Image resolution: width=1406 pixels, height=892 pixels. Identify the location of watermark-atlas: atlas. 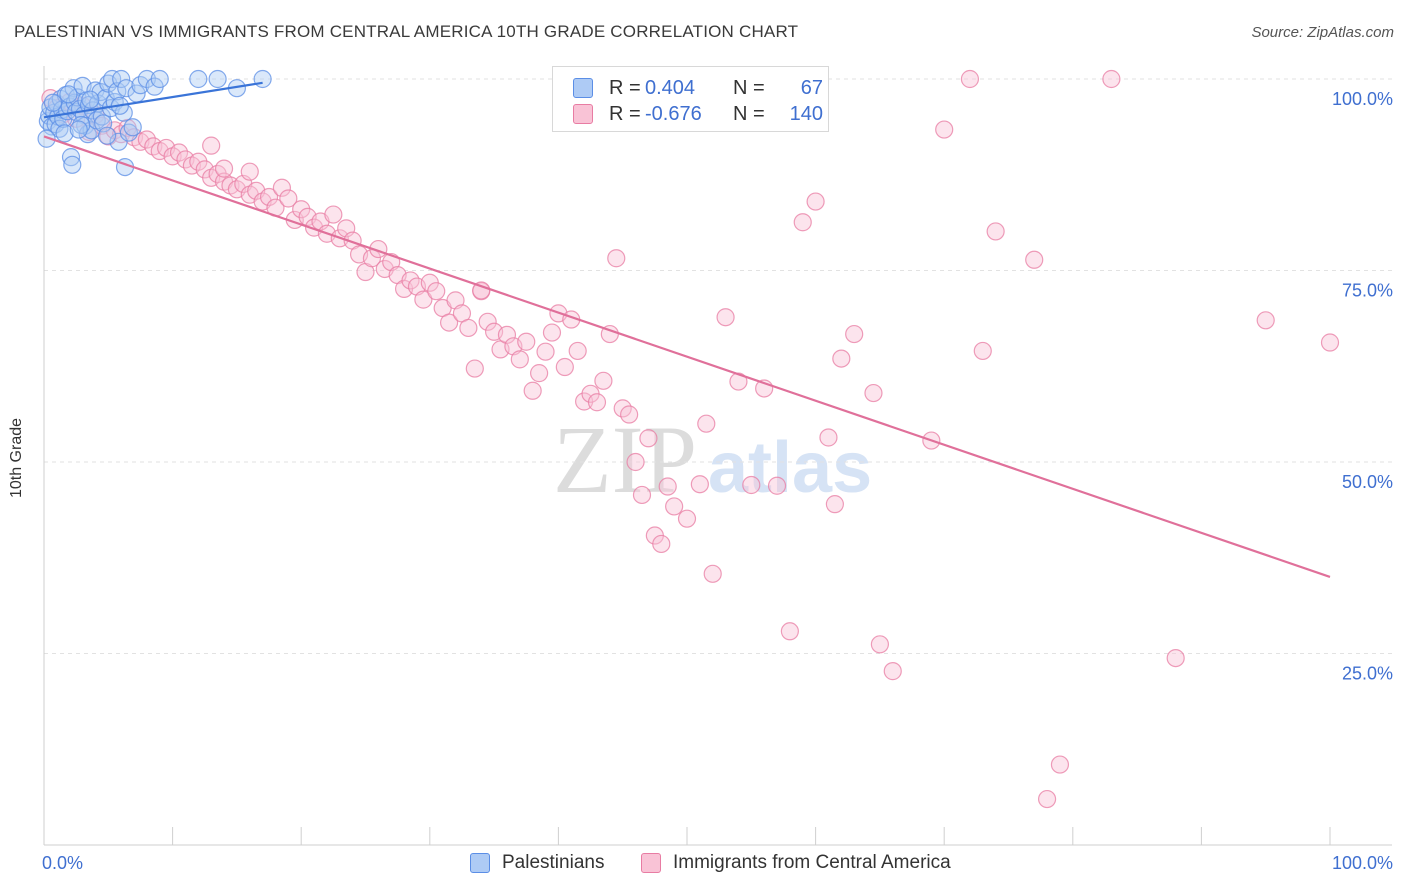
(790, 468).